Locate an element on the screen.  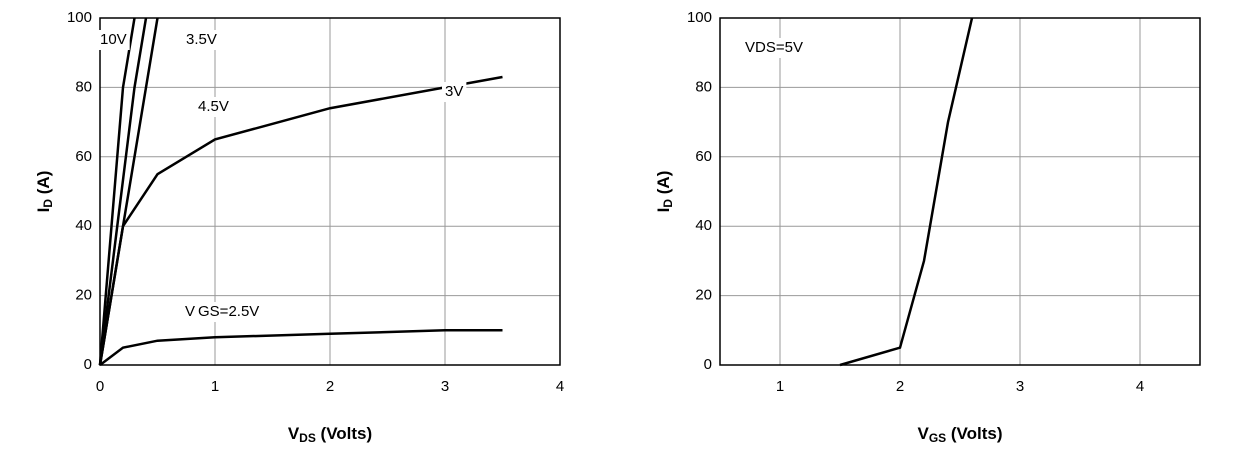
axis-label: VGS (Volts) is located at coordinates (959, 434).